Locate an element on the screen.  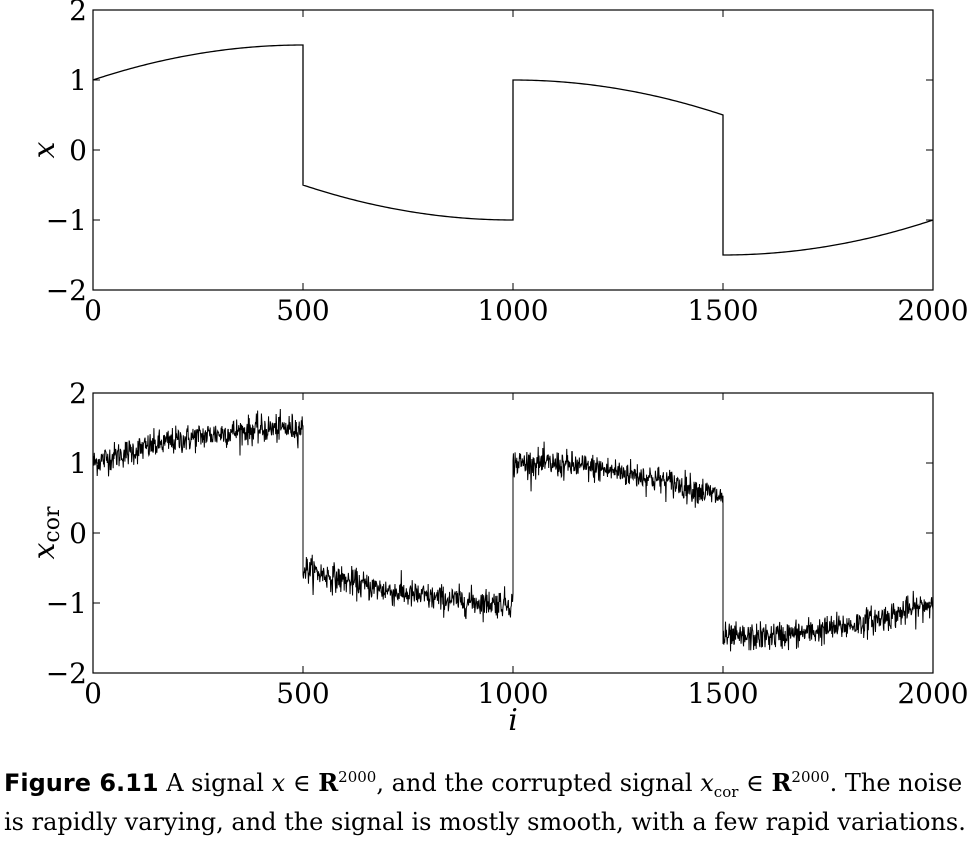
math-cor-sub: cor is located at coordinates (726, 791).